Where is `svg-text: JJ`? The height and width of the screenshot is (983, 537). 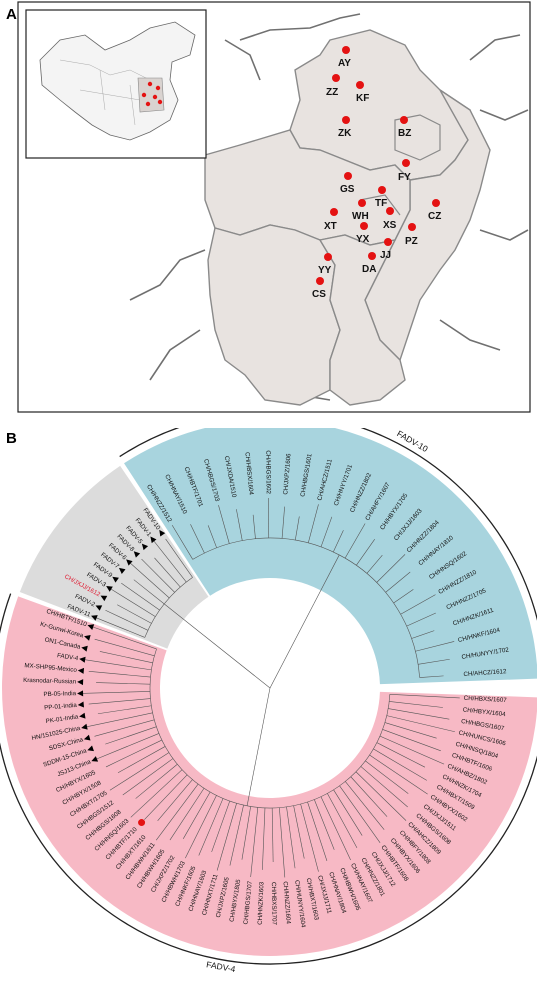
svg-text: JJ is located at coordinates (385, 255).